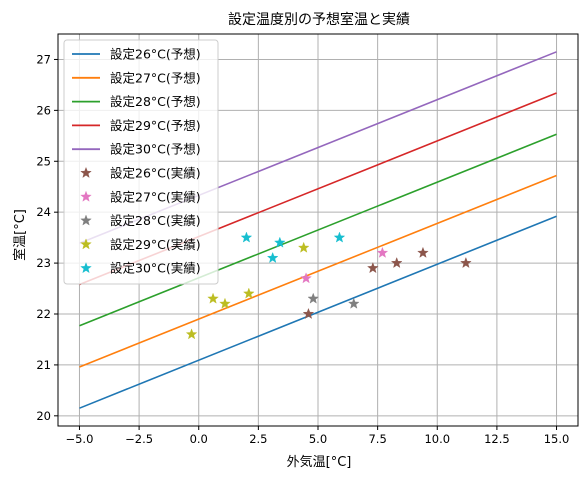 The height and width of the screenshot is (478, 586). Describe the element at coordinates (155, 101) in the screenshot. I see `legend-label: 設定28°C(予想)` at that location.